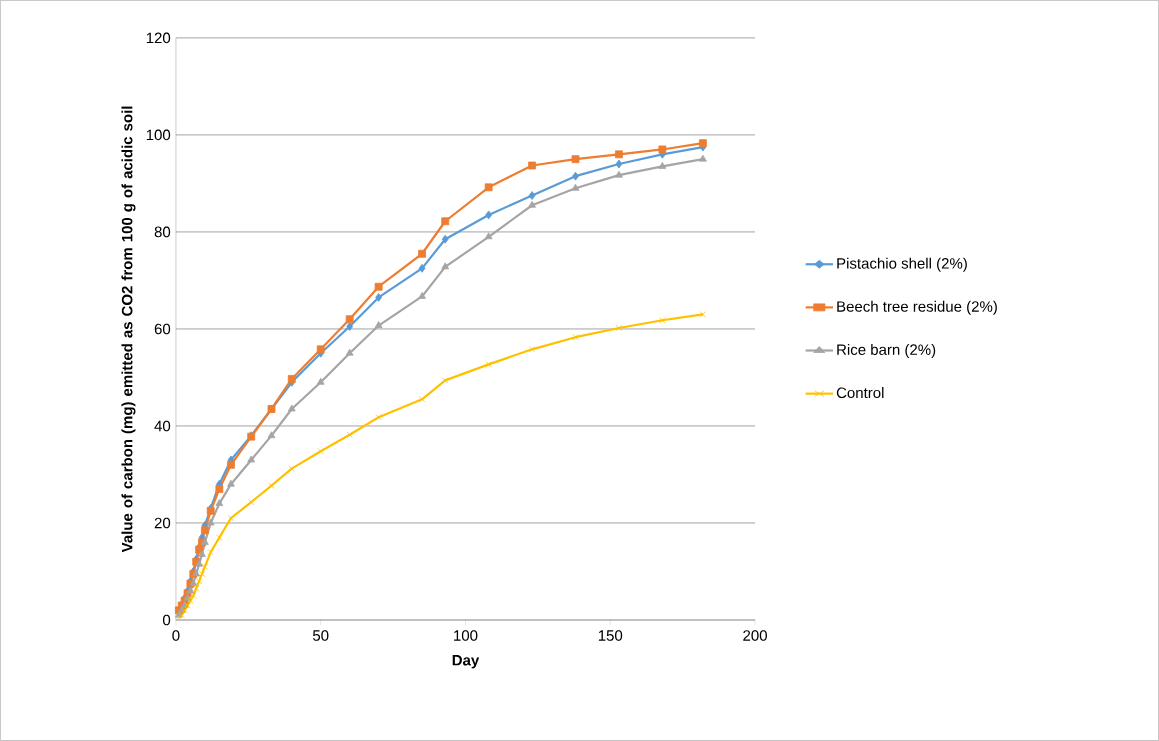  What do you see at coordinates (162, 523) in the screenshot?
I see `y-tick-label: 20` at bounding box center [162, 523].